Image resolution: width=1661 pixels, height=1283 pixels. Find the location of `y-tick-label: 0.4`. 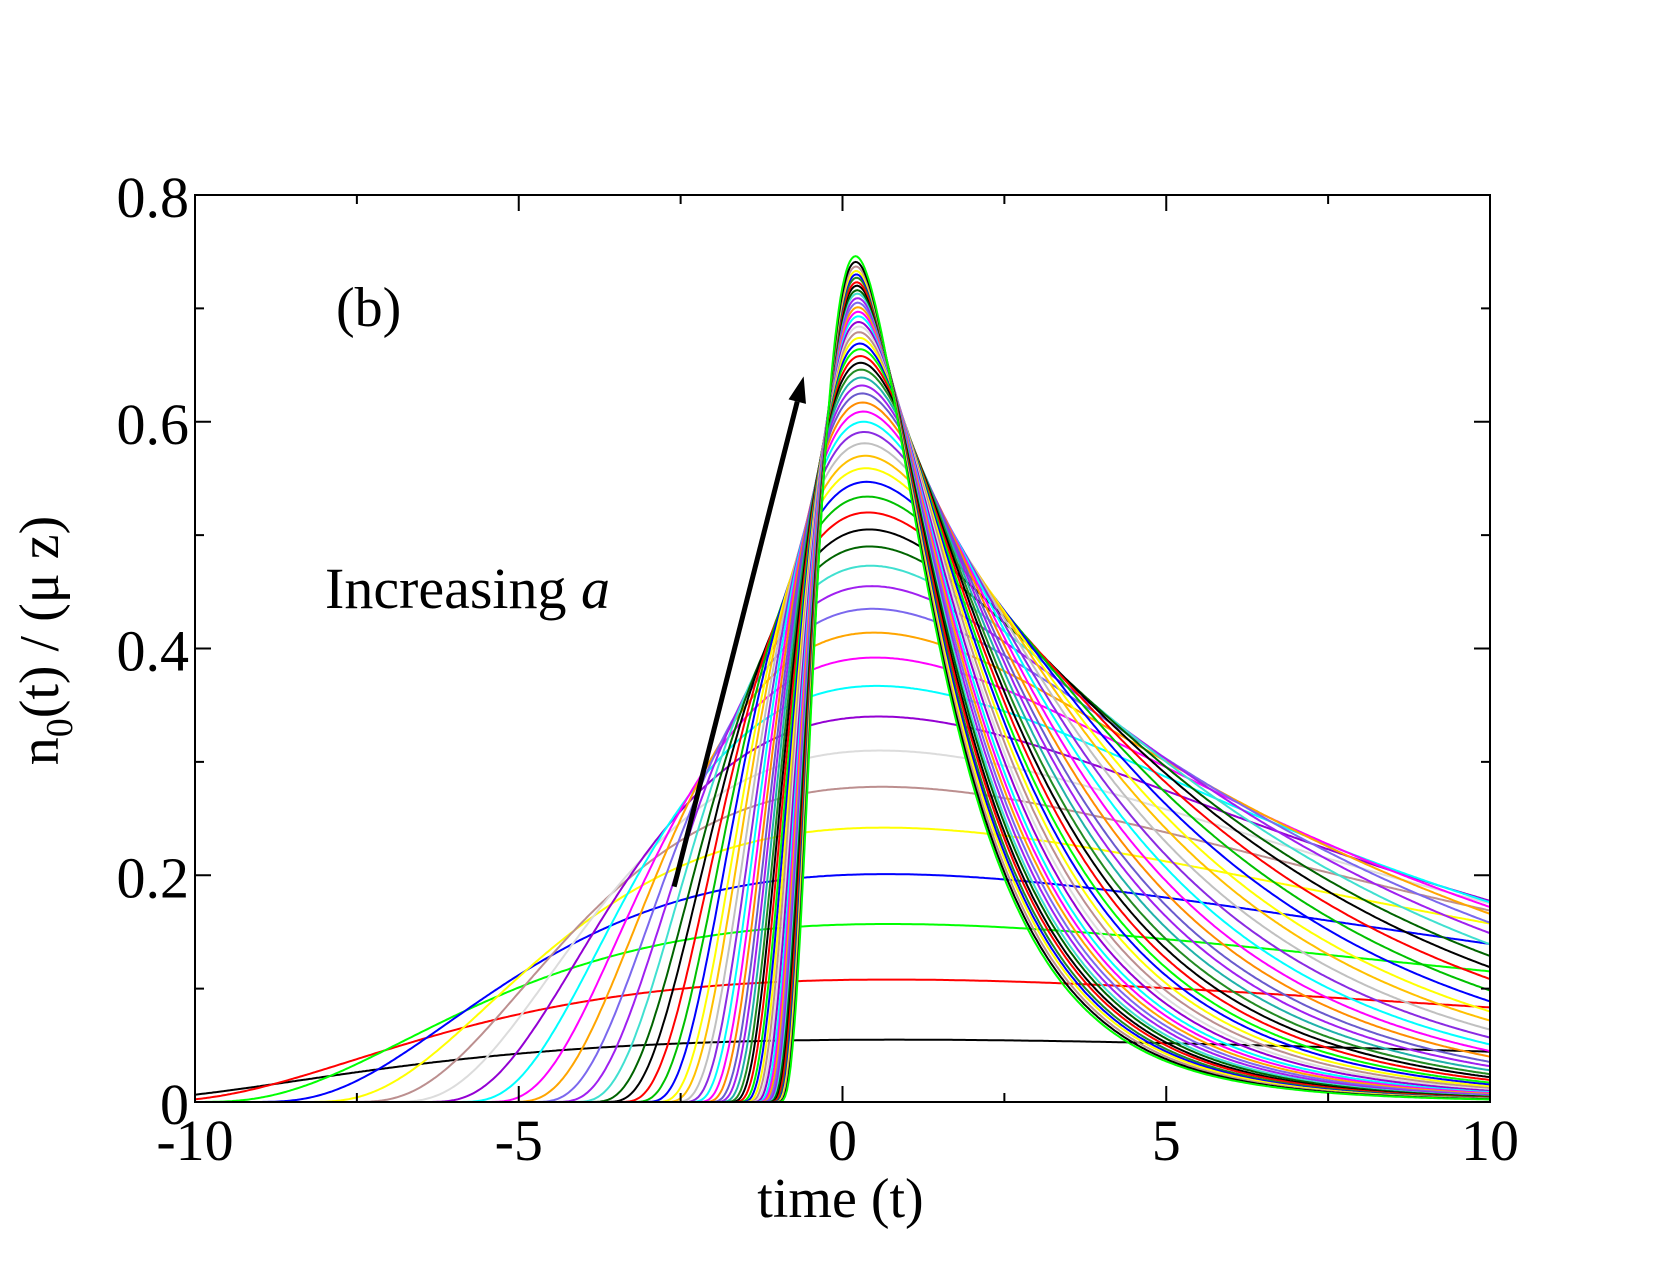

y-tick-label: 0.4 is located at coordinates (153, 651).